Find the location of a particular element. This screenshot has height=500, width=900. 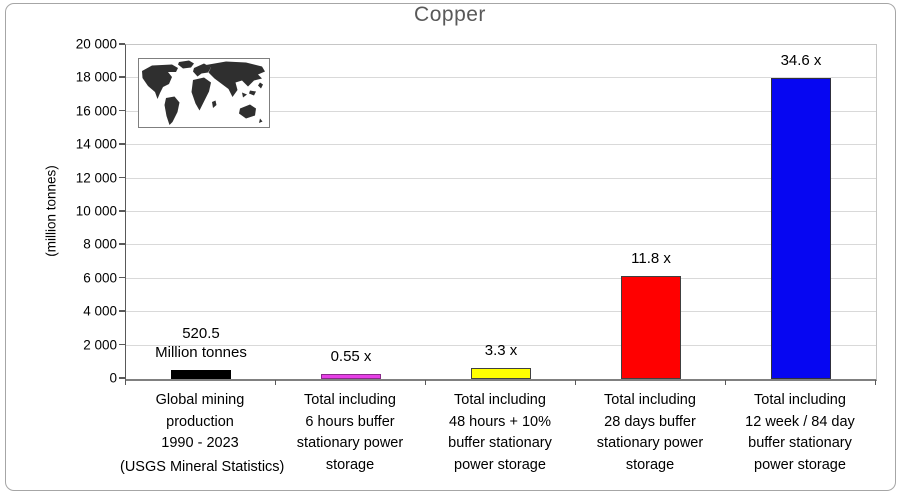

bar-value-label: 11.8 x is located at coordinates (651, 258).